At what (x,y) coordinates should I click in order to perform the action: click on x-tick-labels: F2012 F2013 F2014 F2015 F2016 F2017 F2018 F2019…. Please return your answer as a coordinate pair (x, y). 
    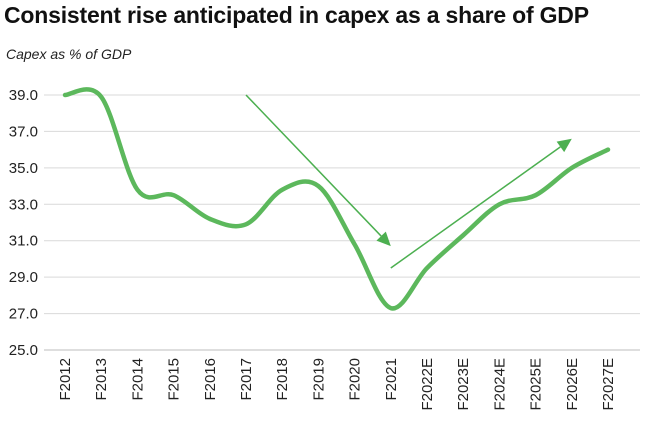
    Looking at the image, I should click on (337, 384).